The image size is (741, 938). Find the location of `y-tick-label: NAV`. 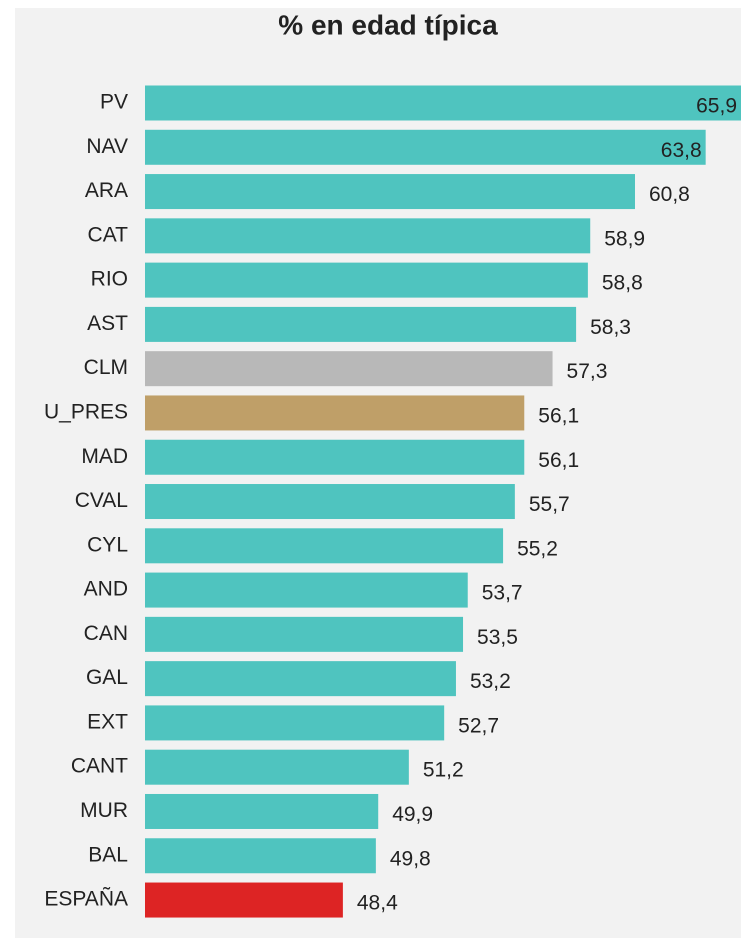

y-tick-label: NAV is located at coordinates (107, 146).